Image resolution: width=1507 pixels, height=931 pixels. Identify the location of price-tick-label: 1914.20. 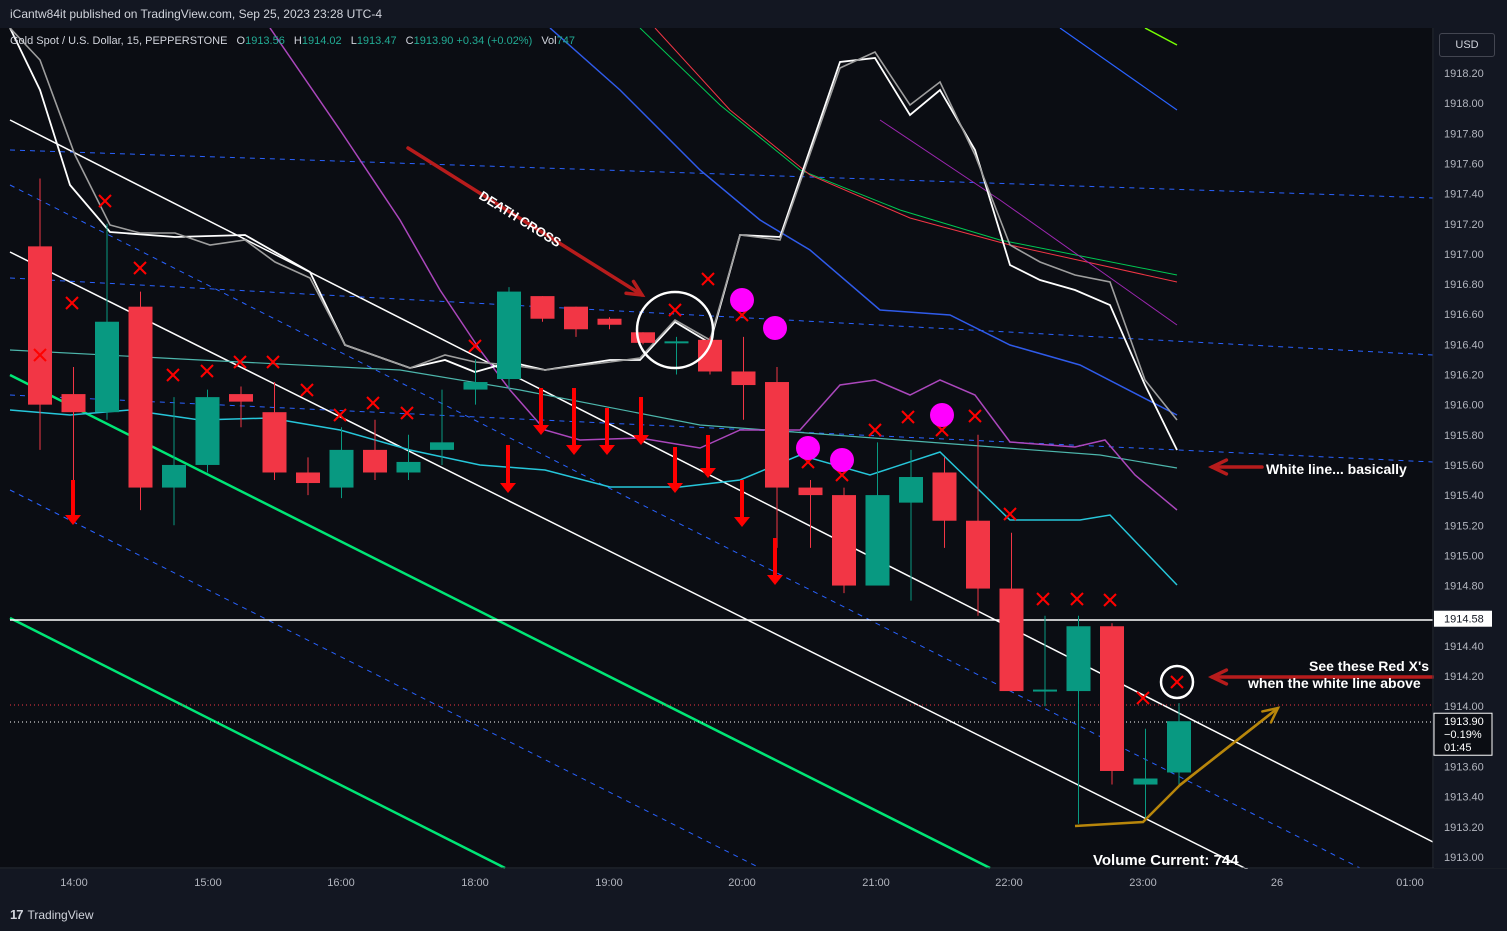
(1464, 677).